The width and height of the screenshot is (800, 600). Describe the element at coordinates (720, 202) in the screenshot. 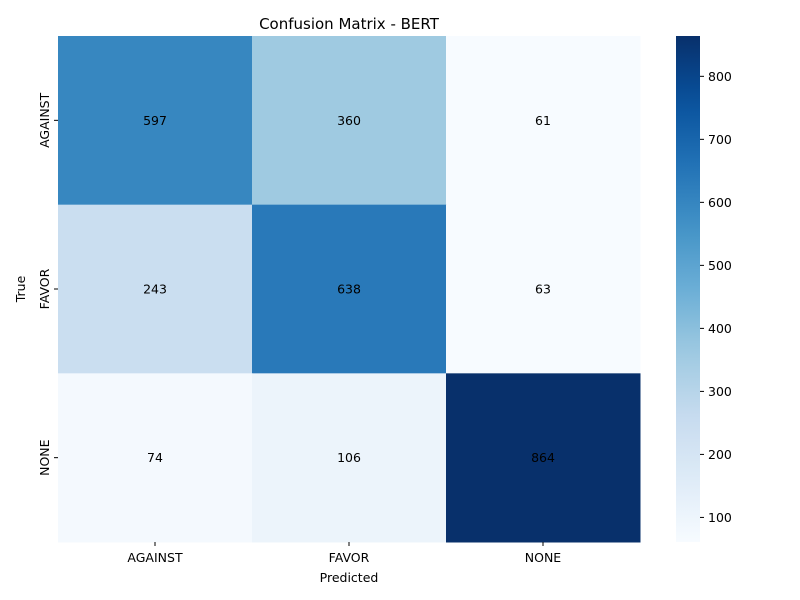

I see `colorbar-tick-label: 600` at that location.